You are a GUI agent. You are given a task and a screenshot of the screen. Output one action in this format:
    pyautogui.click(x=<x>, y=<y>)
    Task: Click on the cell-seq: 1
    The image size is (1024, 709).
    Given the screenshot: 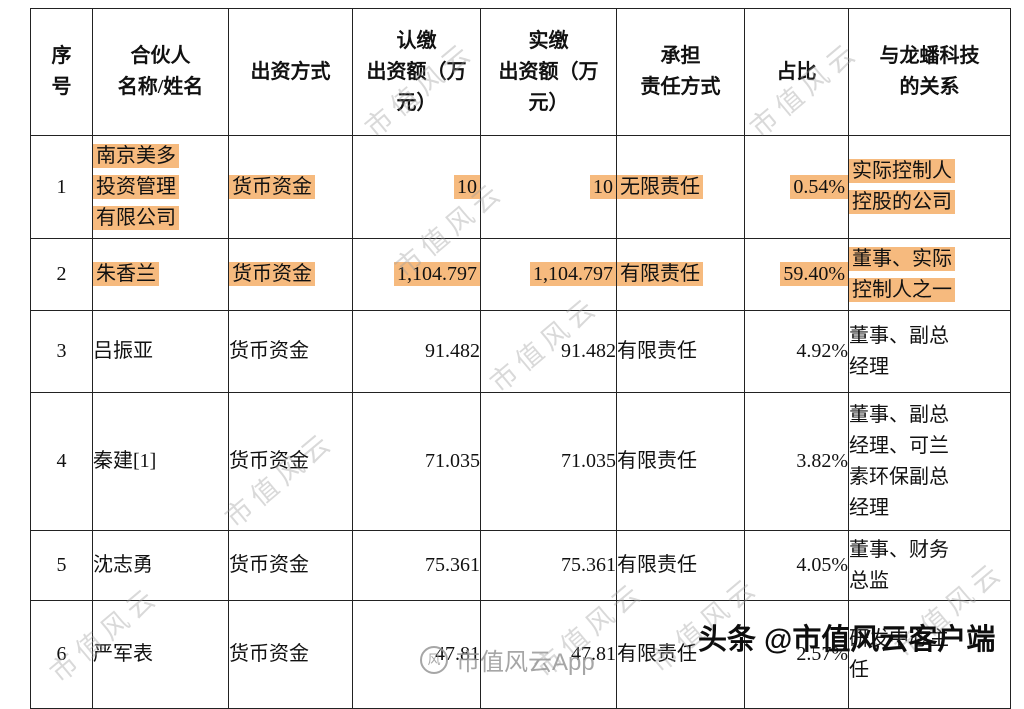 What is the action you would take?
    pyautogui.click(x=61, y=187)
    